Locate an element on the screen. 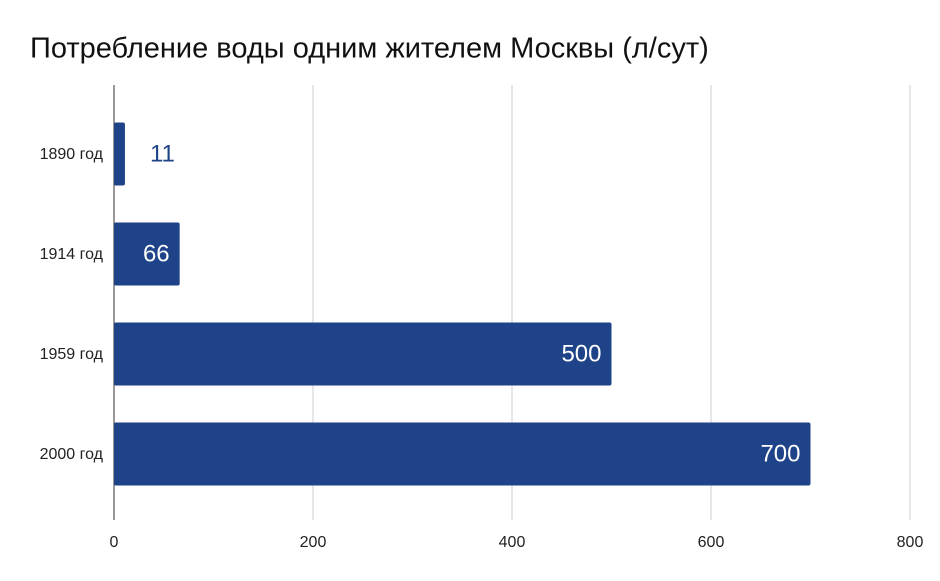 This screenshot has height=581, width=940. data-label: 11 is located at coordinates (162, 153).